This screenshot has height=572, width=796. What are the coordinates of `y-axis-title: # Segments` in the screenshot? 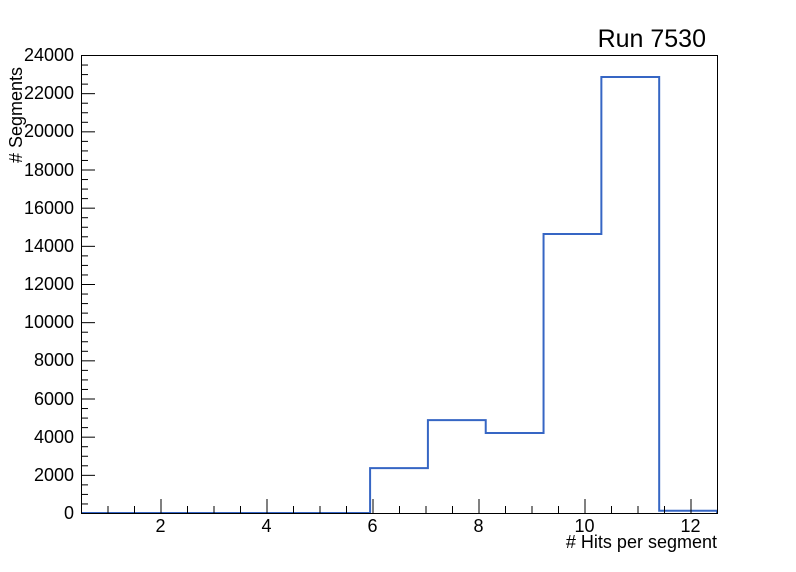 It's located at (16, 114).